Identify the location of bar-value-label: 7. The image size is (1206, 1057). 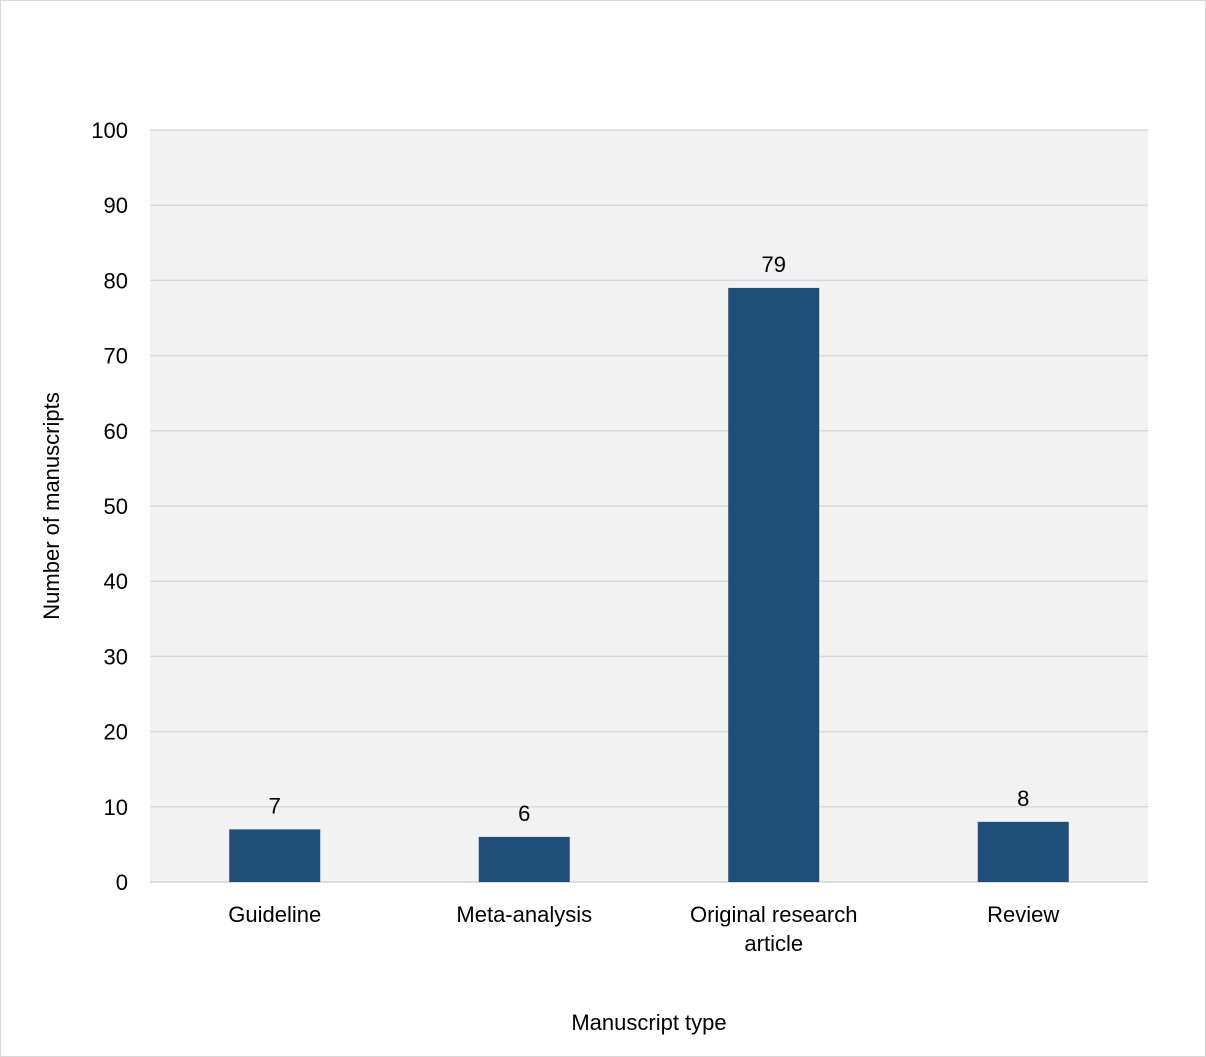
(275, 805).